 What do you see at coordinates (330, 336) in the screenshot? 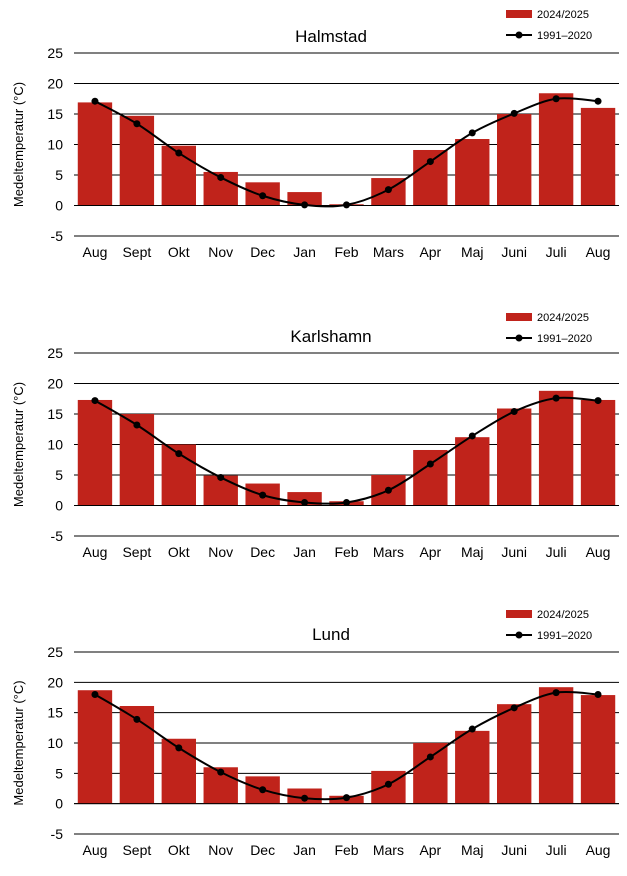
I see `chart-title: Karlshamn` at bounding box center [330, 336].